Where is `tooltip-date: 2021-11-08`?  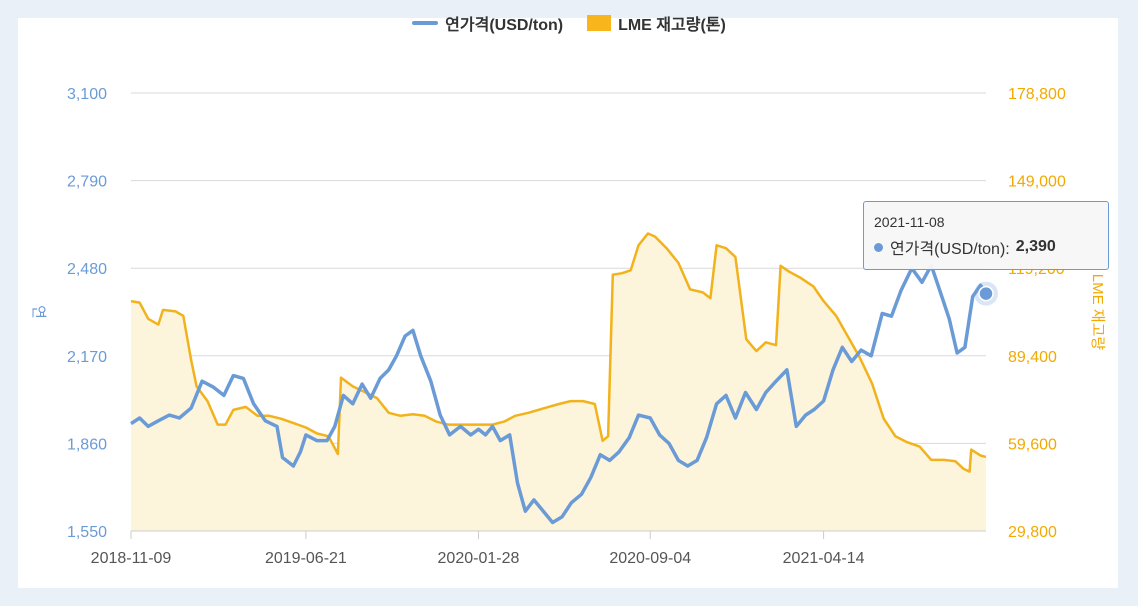 tooltip-date: 2021-11-08 is located at coordinates (909, 222).